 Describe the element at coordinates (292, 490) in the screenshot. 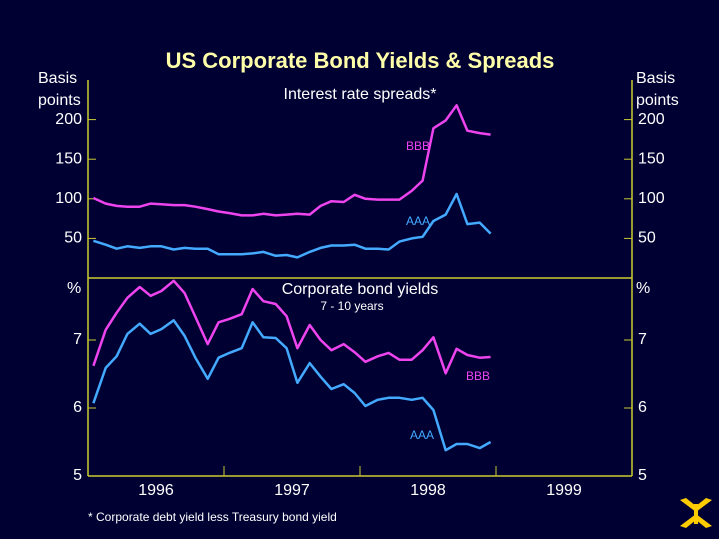

I see `x-tick-label: 1997` at that location.